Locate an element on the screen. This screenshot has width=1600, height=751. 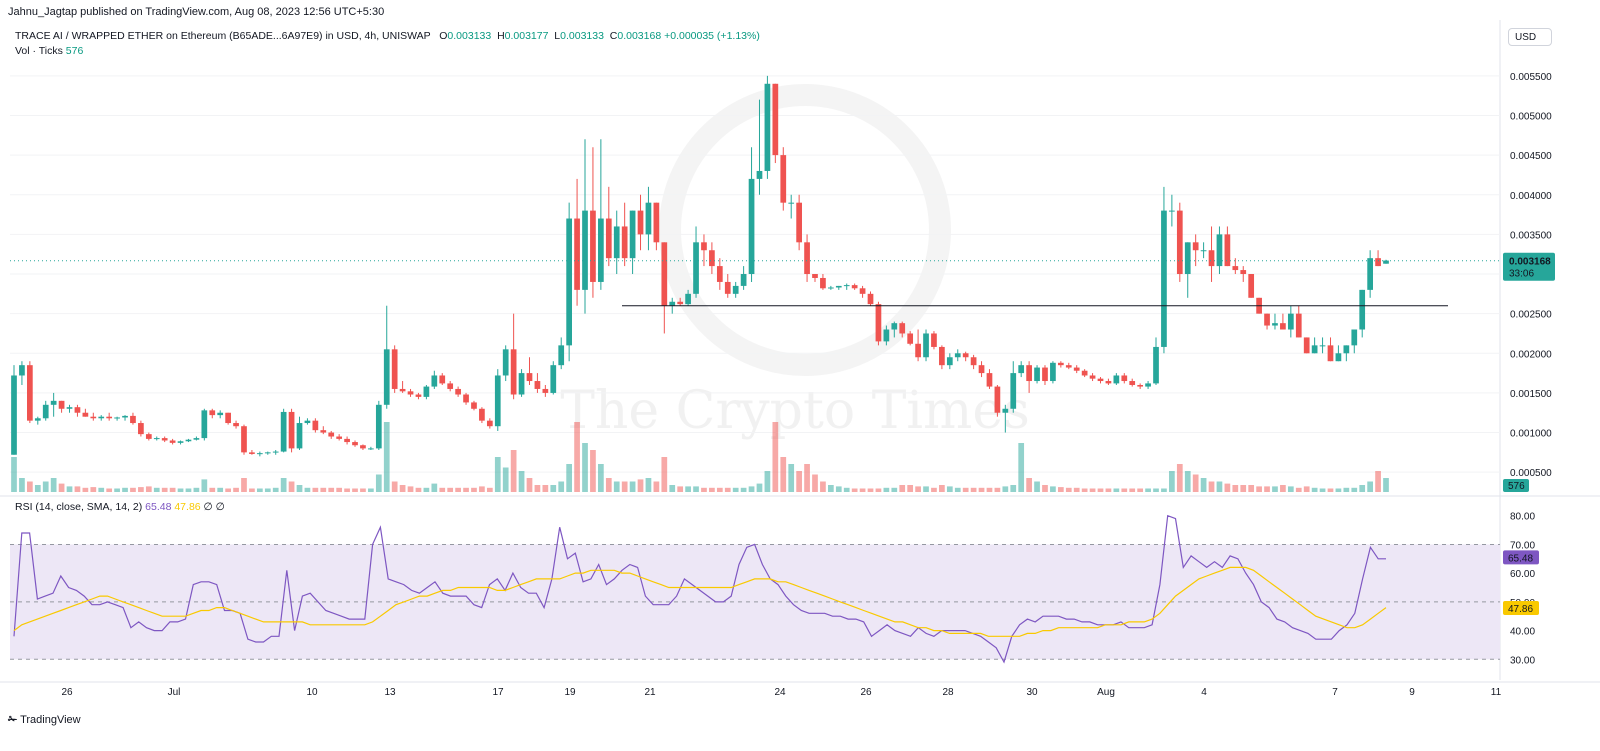
time-tick-label: Jul is located at coordinates (174, 692).